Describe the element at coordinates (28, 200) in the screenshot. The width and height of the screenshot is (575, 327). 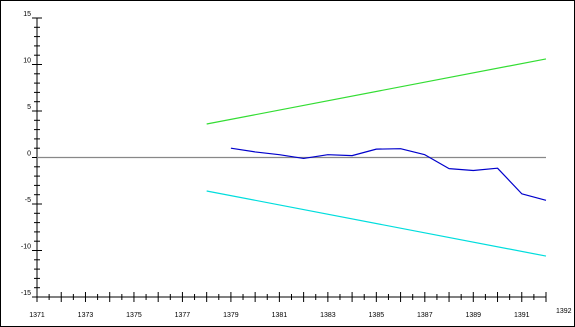
I see `y-tick-label: -5` at that location.